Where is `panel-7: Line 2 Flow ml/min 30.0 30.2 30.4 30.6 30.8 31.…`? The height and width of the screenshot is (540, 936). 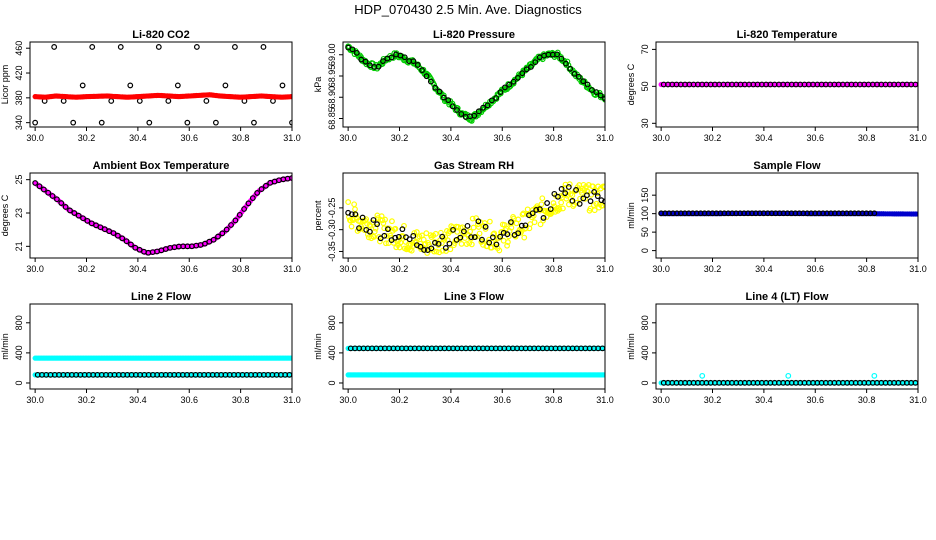
panel-7: Line 2 Flow ml/min 30.0 30.2 30.4 30.6 30.8 31.… is located at coordinates (150, 348).